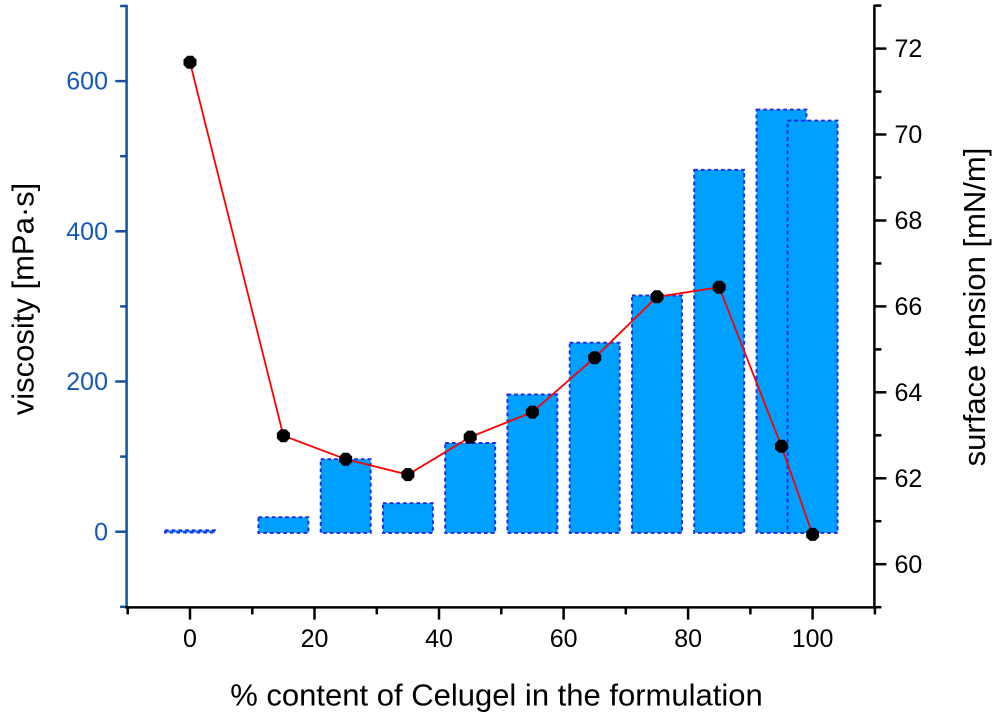 The width and height of the screenshot is (992, 718). What do you see at coordinates (87, 232) in the screenshot?
I see `svg-text: 400` at bounding box center [87, 232].